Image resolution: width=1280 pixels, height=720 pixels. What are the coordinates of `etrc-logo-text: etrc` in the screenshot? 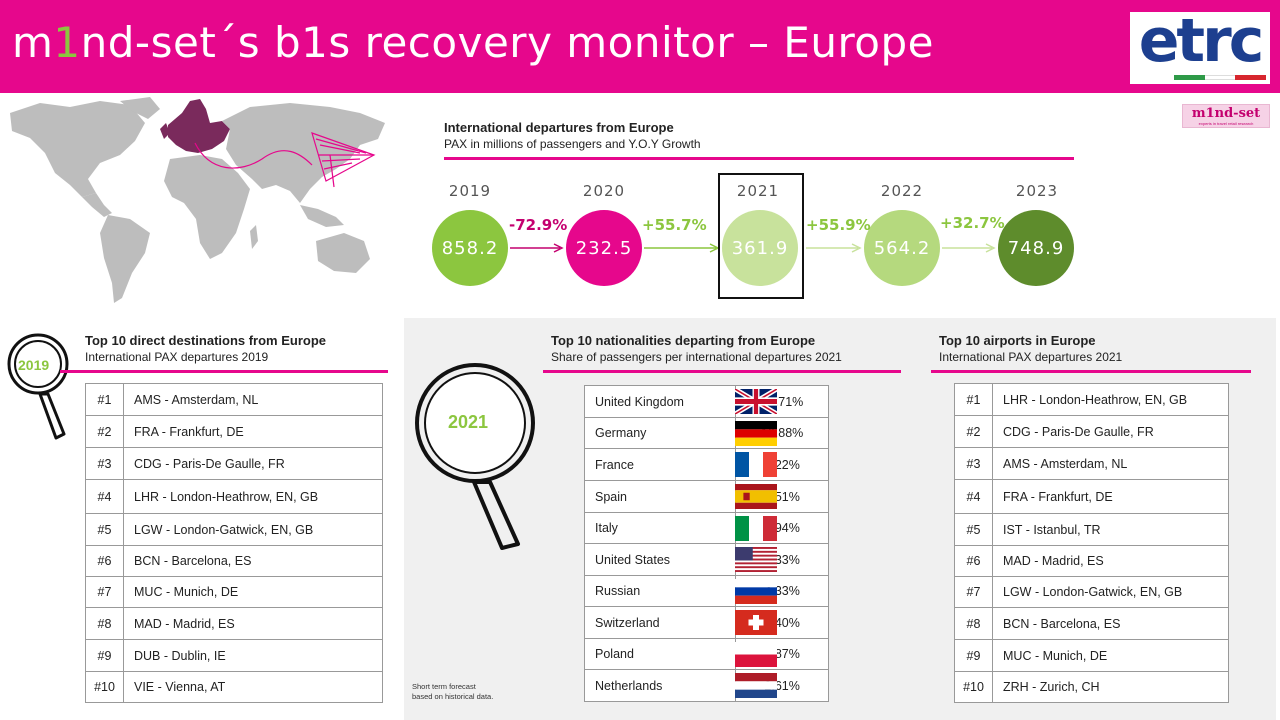 It's located at (1201, 41).